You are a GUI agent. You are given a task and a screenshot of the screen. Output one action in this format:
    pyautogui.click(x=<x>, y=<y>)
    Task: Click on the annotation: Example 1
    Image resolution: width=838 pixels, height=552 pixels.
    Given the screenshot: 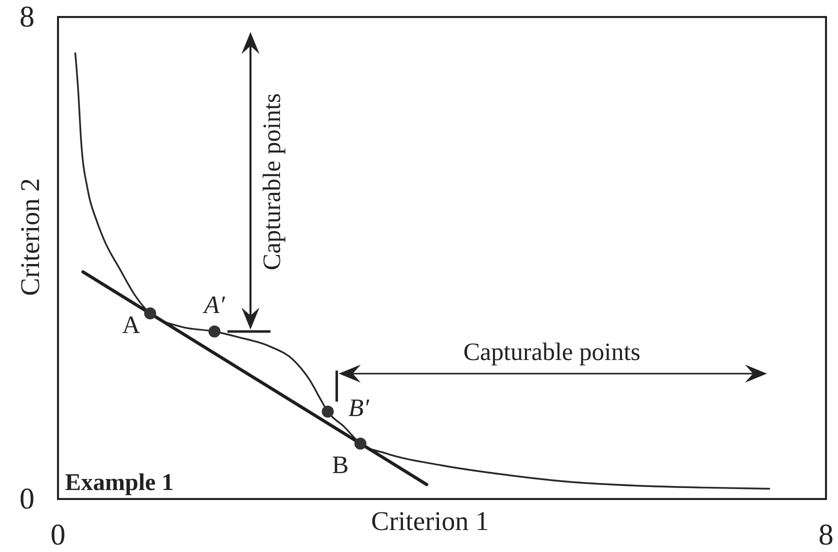 What is the action you would take?
    pyautogui.click(x=119, y=483)
    